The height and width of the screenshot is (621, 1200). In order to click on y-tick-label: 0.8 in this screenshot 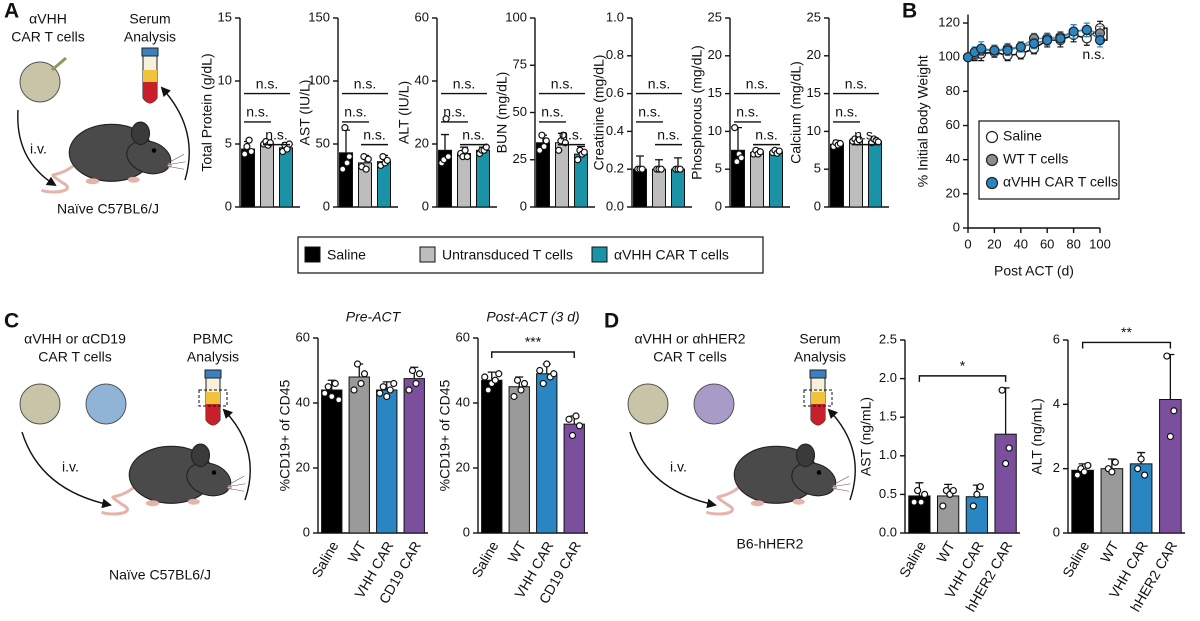, I will do `click(615, 54)`.